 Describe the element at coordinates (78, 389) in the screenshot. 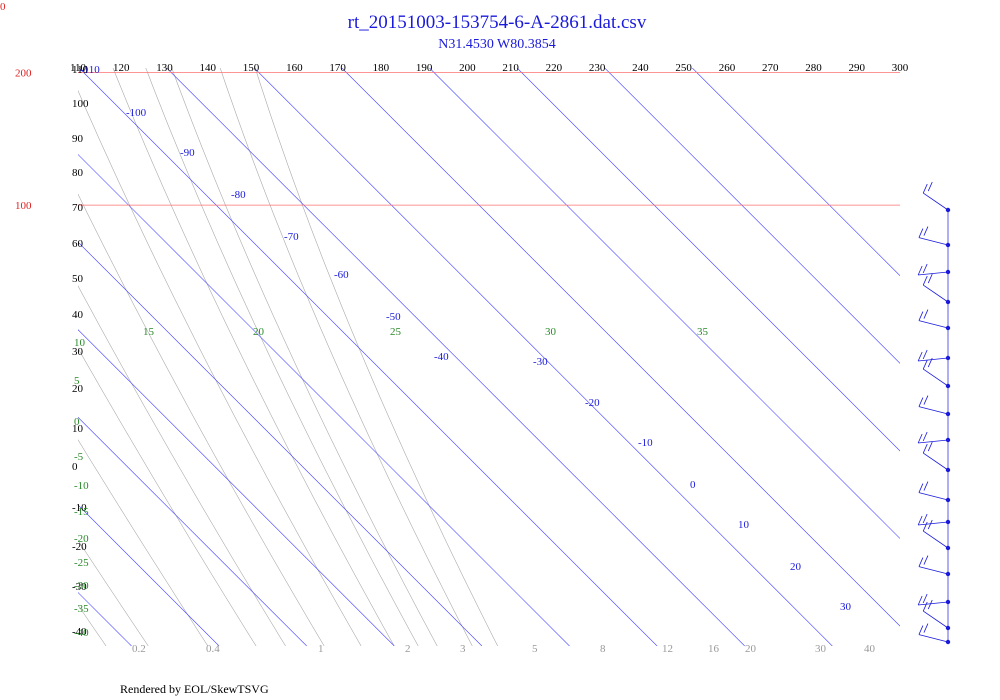

I see `left-edge-label: 20` at that location.